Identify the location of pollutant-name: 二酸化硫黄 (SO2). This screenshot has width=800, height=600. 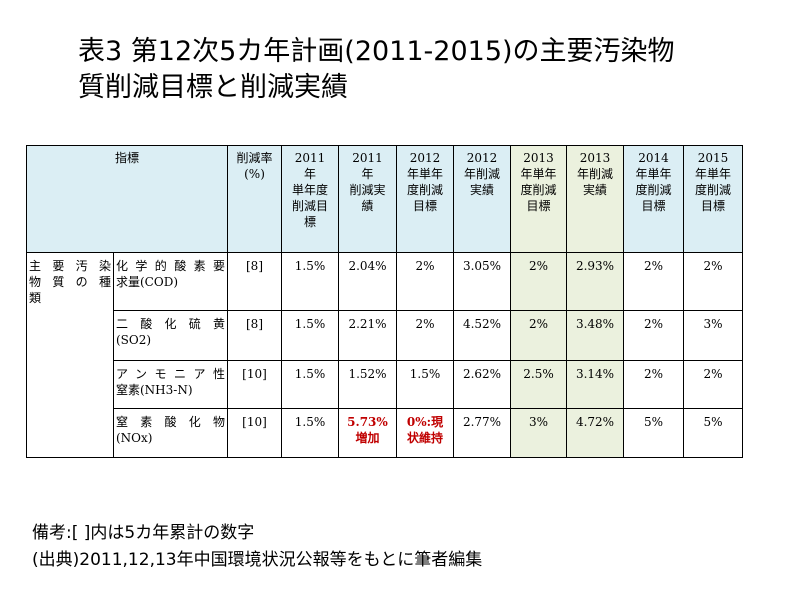
(170, 335).